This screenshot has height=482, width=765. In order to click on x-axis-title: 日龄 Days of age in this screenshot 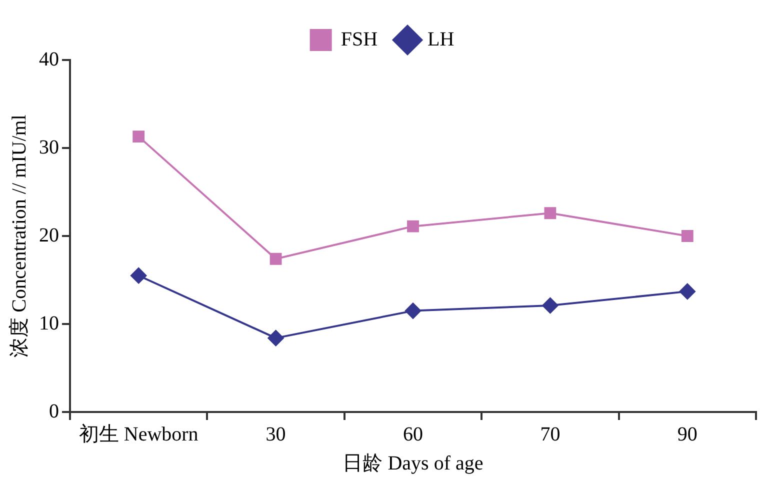, I will do `click(413, 463)`.